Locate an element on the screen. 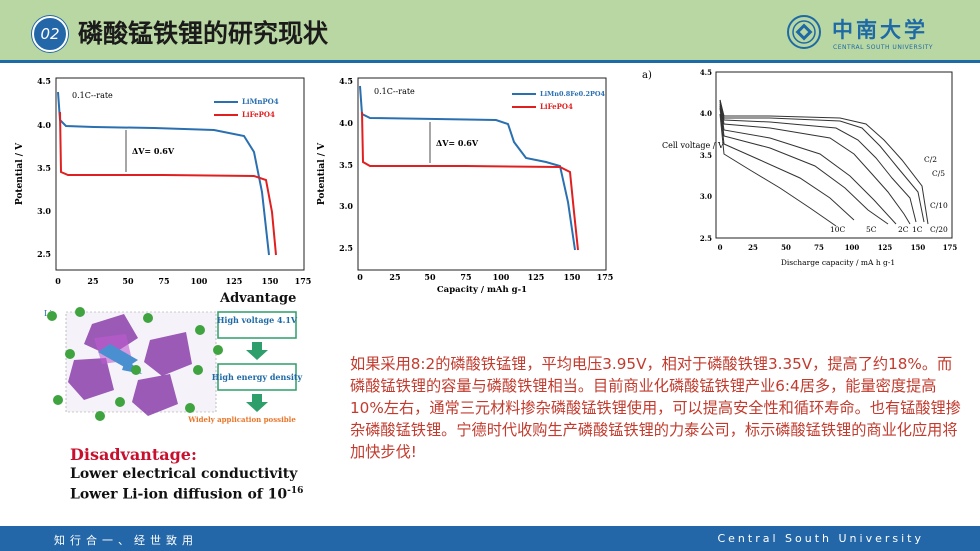  series-line-limnpo4 is located at coordinates (163, 173).